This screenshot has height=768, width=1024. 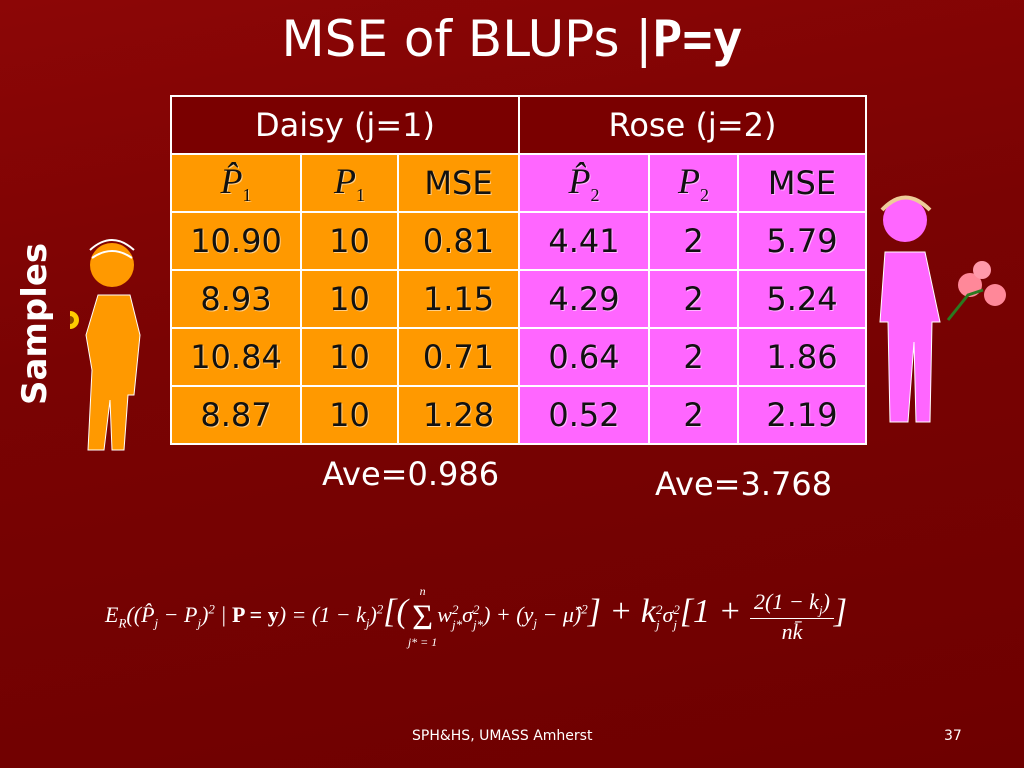 What do you see at coordinates (584, 357) in the screenshot?
I see `cell: 0.64` at bounding box center [584, 357].